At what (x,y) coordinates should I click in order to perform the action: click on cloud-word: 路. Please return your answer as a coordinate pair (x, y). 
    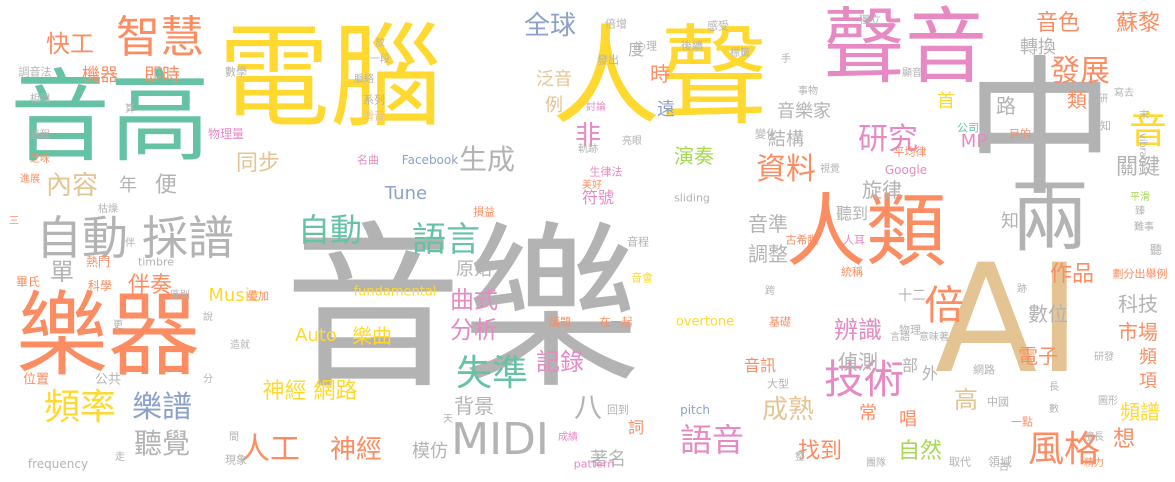
    Looking at the image, I should click on (1006, 106).